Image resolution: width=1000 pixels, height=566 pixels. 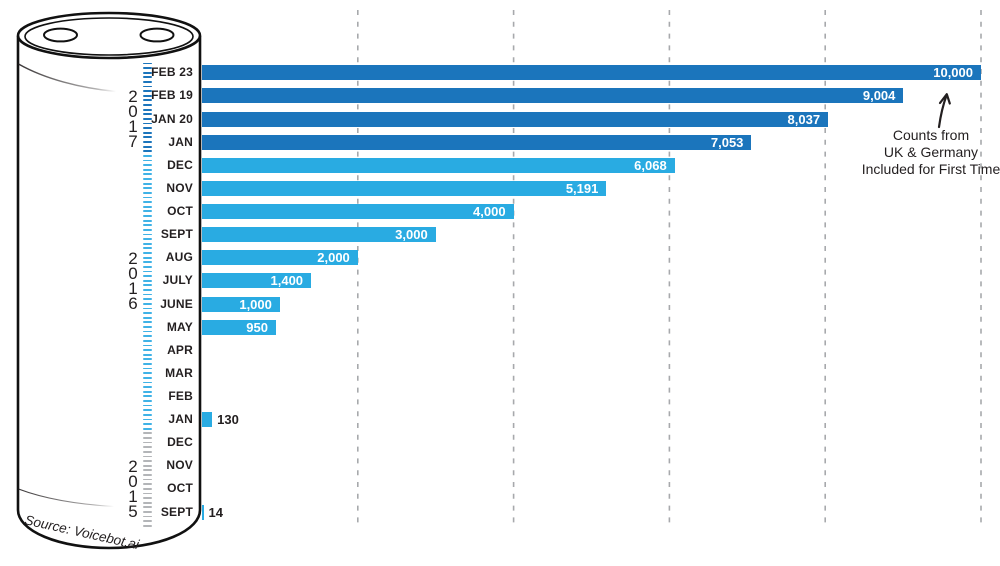 What do you see at coordinates (257, 327) in the screenshot?
I see `bar-value-label: 950` at bounding box center [257, 327].